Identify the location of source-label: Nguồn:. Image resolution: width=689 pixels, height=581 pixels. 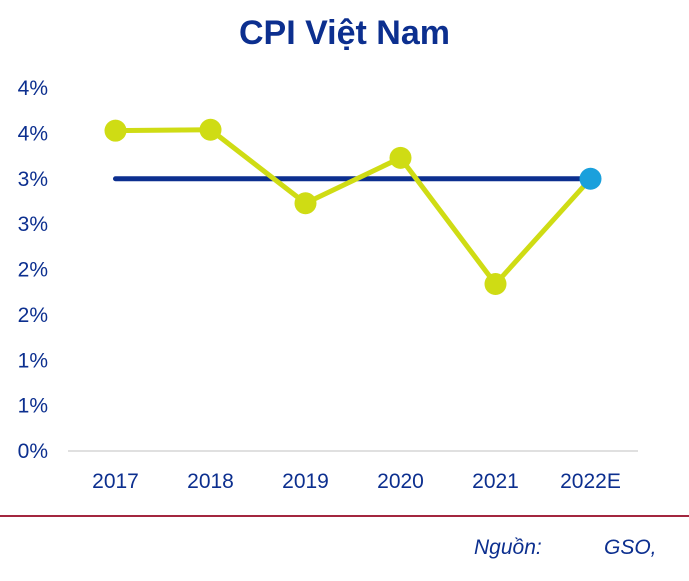
(508, 547).